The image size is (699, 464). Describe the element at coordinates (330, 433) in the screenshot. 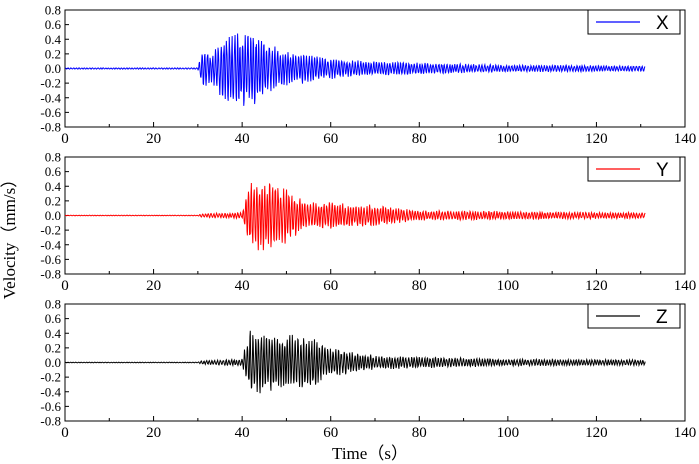

I see `panel-3-xtick-label: 60` at that location.